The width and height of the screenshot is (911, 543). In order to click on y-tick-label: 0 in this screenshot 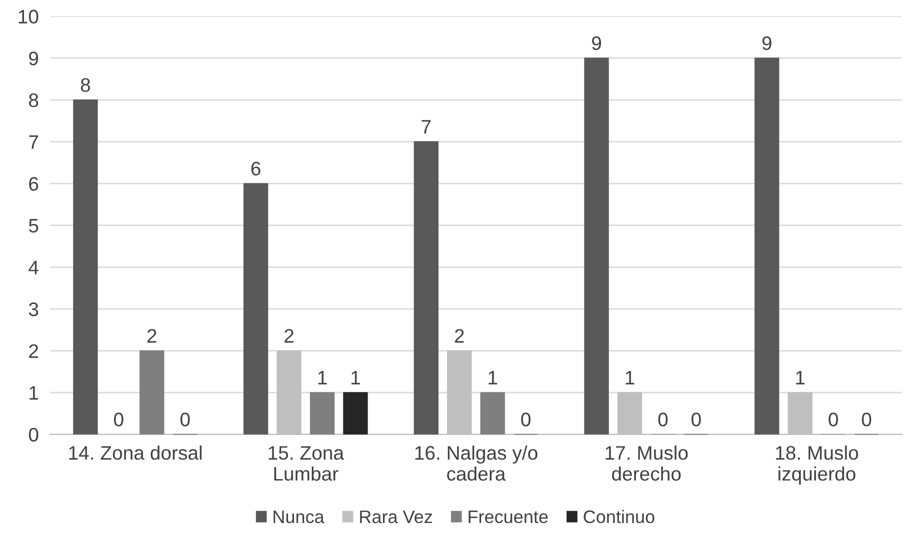, I will do `click(33, 435)`.